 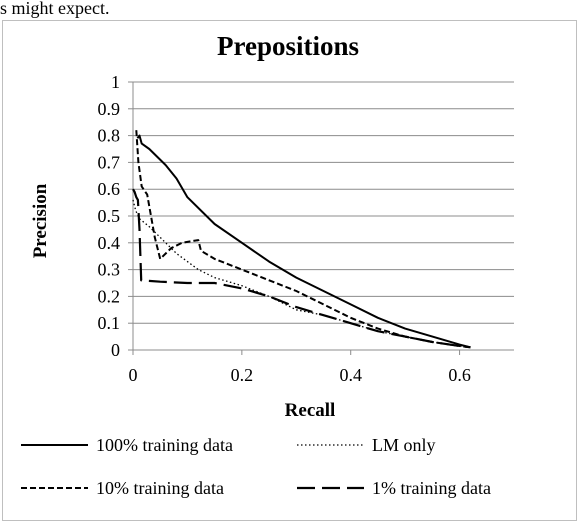 What do you see at coordinates (109, 216) in the screenshot?
I see `y-tick-label: 0.5` at bounding box center [109, 216].